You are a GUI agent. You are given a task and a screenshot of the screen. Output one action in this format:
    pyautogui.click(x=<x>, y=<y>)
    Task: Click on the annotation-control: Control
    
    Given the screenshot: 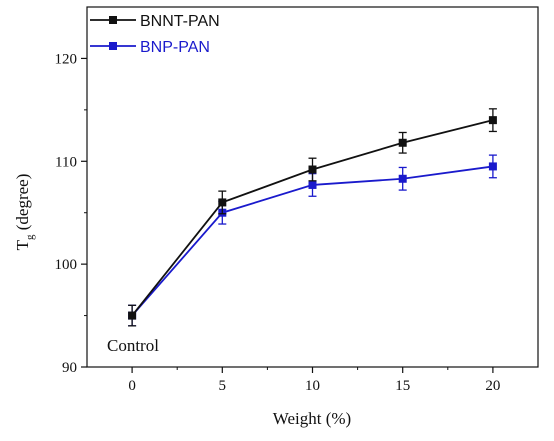 What is the action you would take?
    pyautogui.click(x=133, y=345)
    